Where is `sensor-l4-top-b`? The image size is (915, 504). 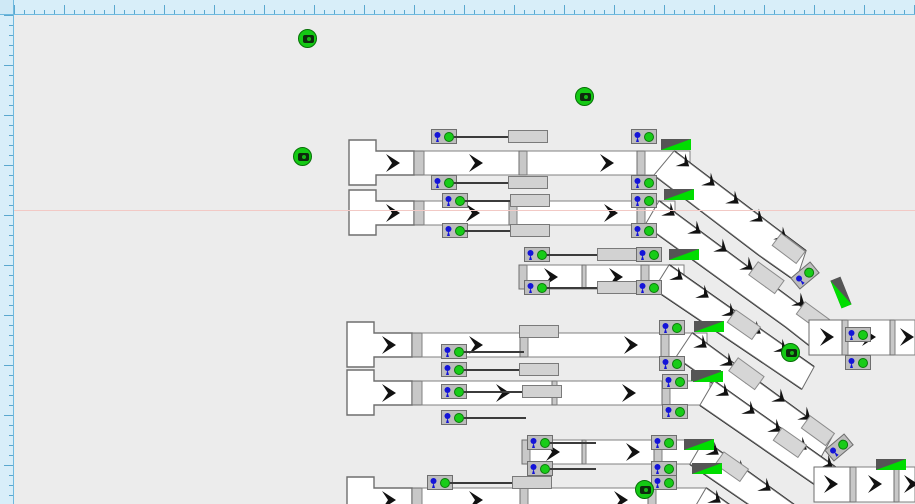 sensor-l4-top-b is located at coordinates (672, 327).